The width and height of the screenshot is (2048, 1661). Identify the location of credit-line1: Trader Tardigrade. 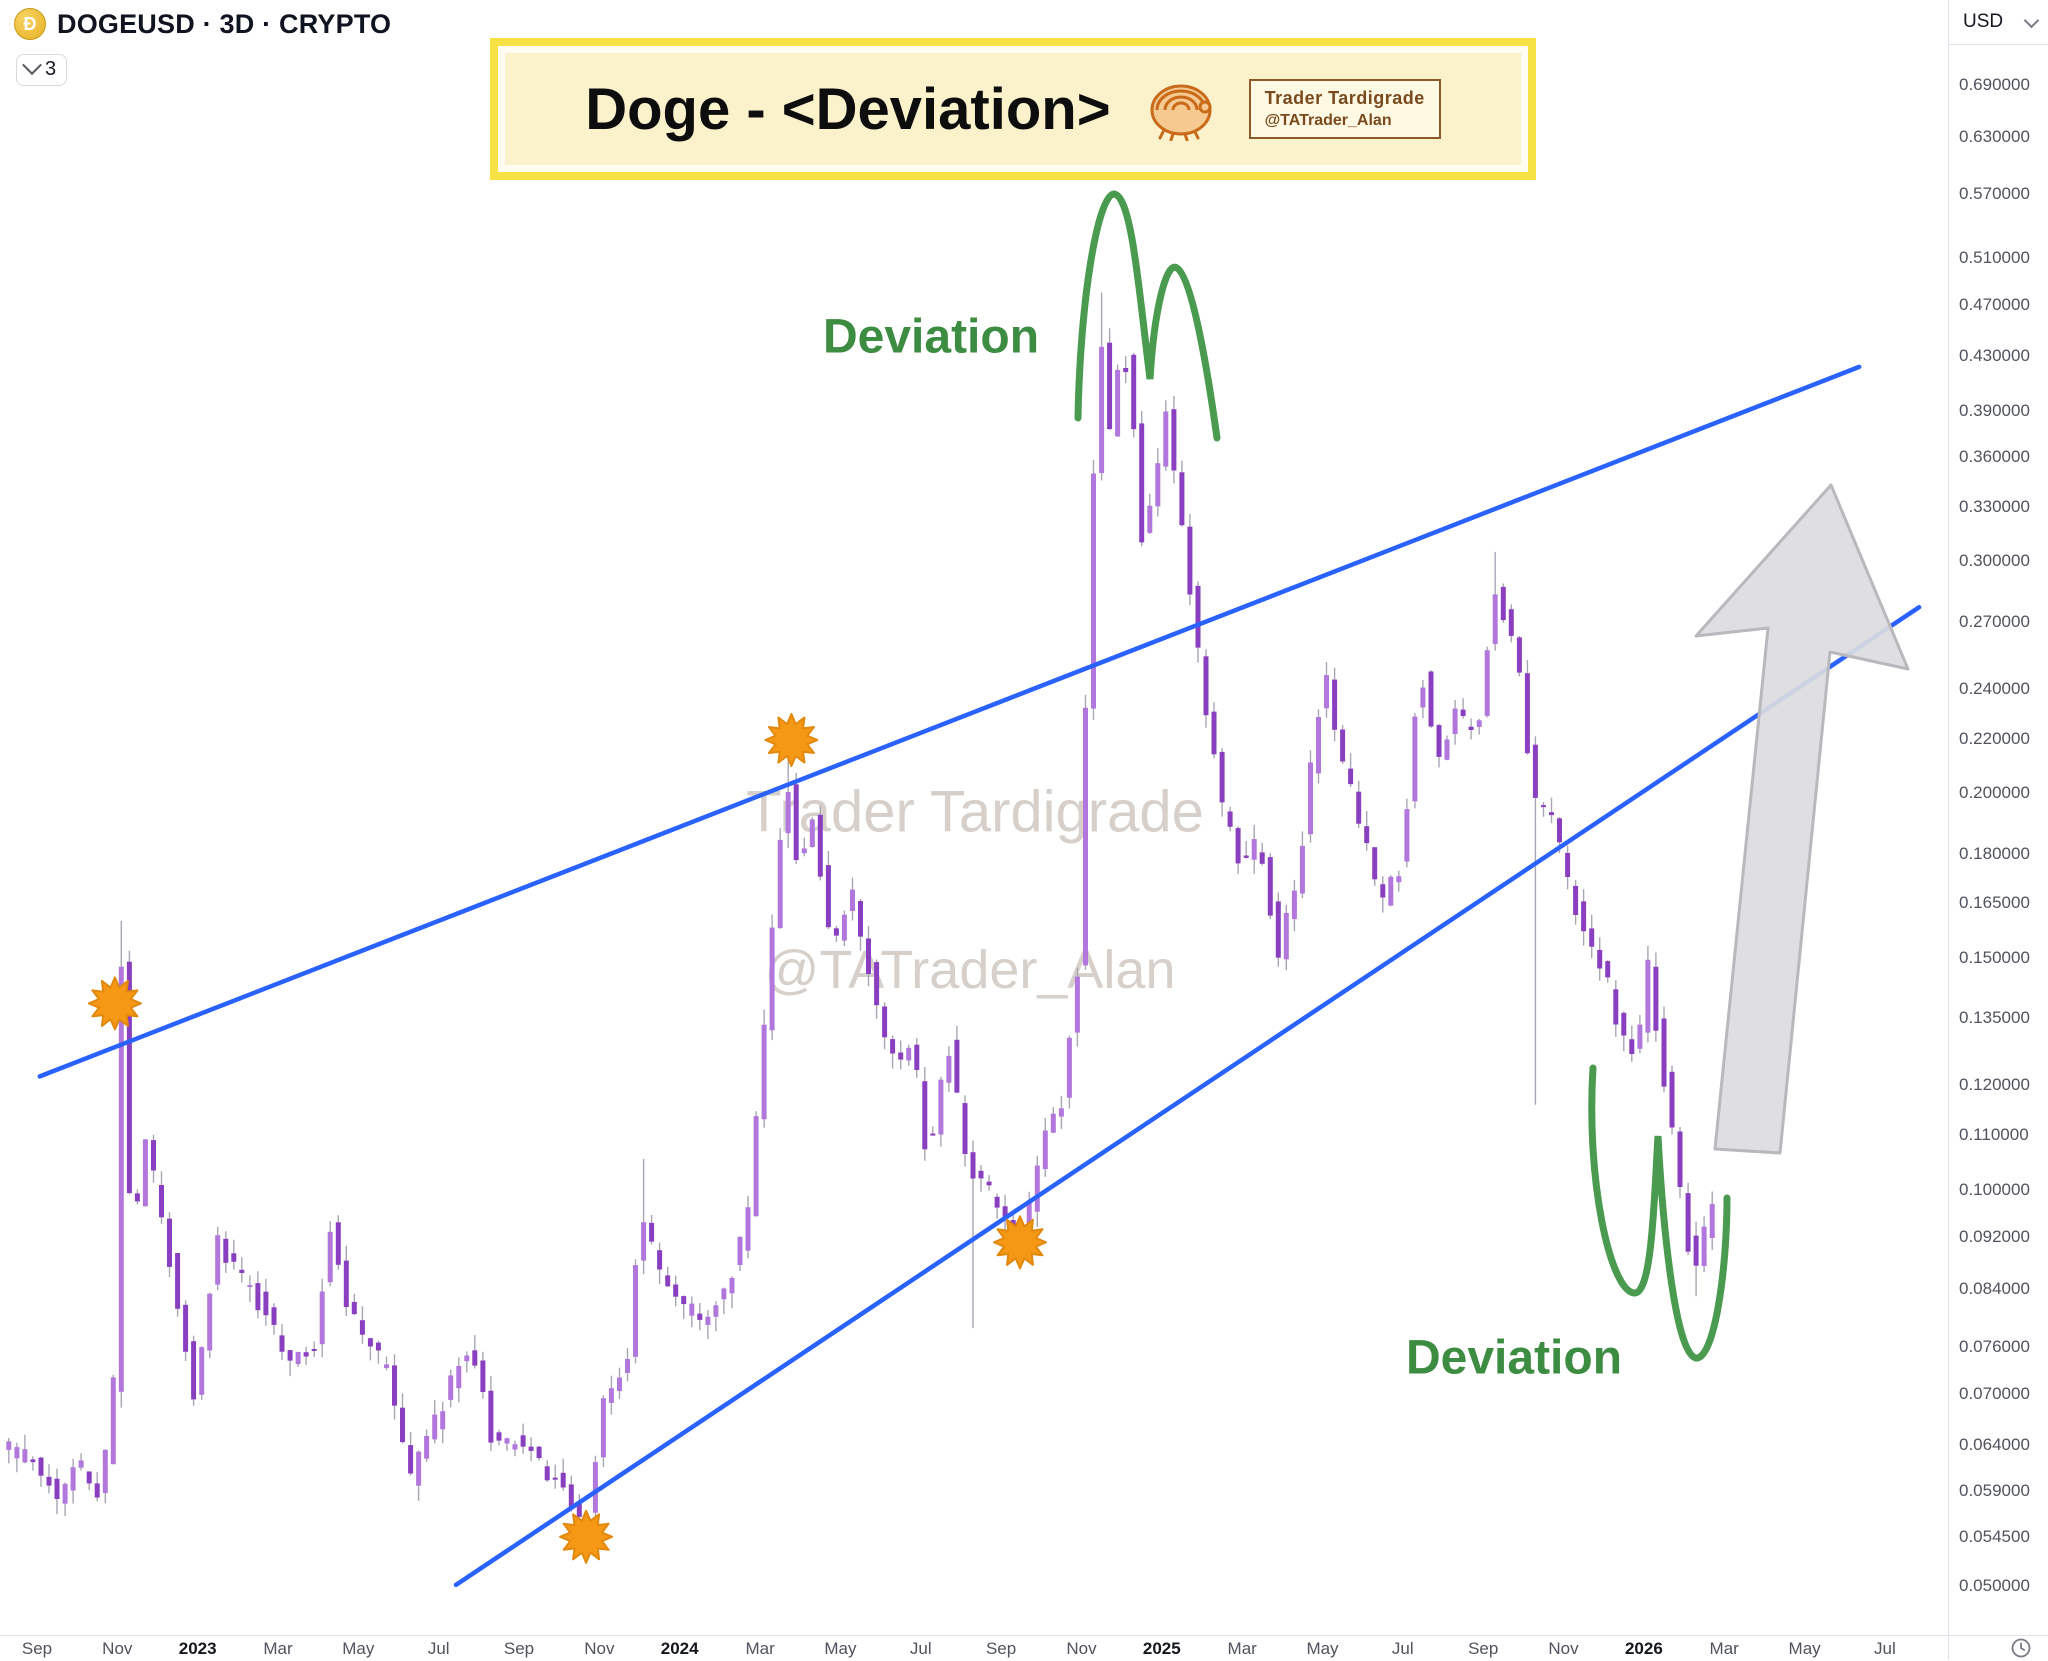
(1344, 98).